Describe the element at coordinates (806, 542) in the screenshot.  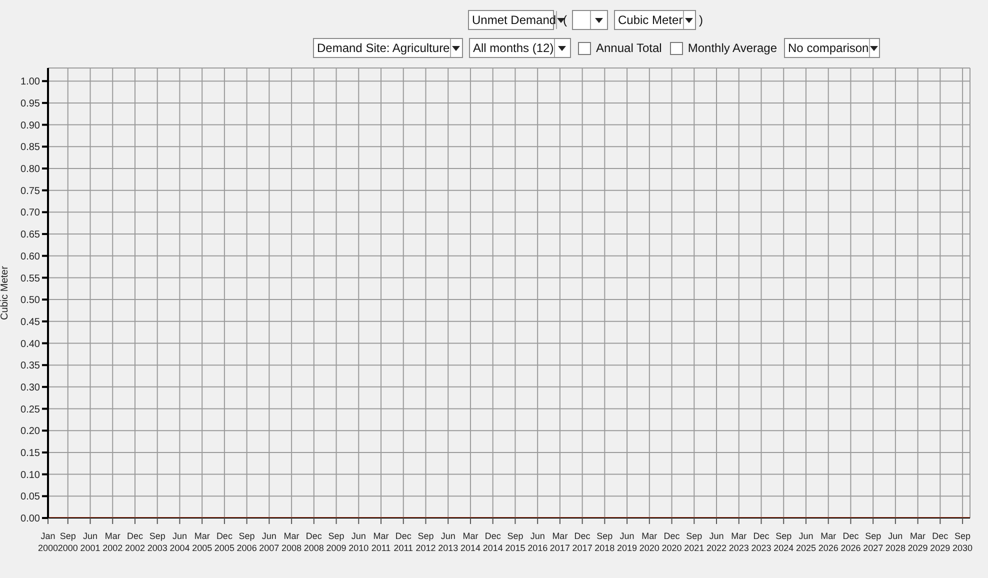
I see `x-tick-label: Jun 2025` at that location.